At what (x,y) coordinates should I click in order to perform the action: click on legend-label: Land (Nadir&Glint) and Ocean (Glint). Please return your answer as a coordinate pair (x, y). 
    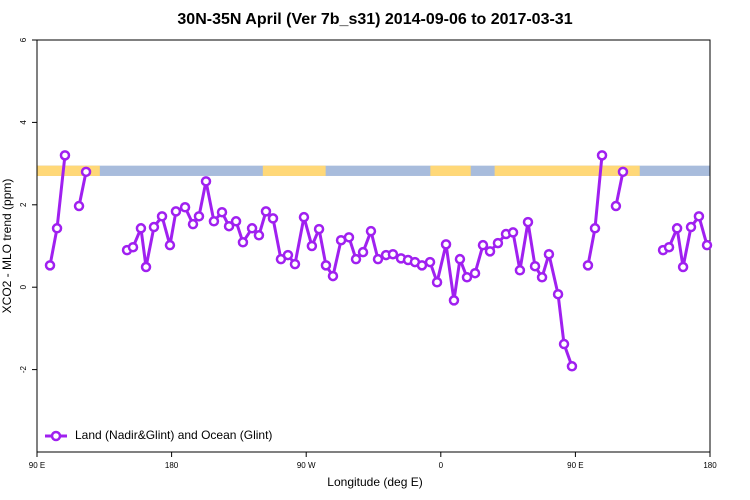
    Looking at the image, I should click on (173, 435).